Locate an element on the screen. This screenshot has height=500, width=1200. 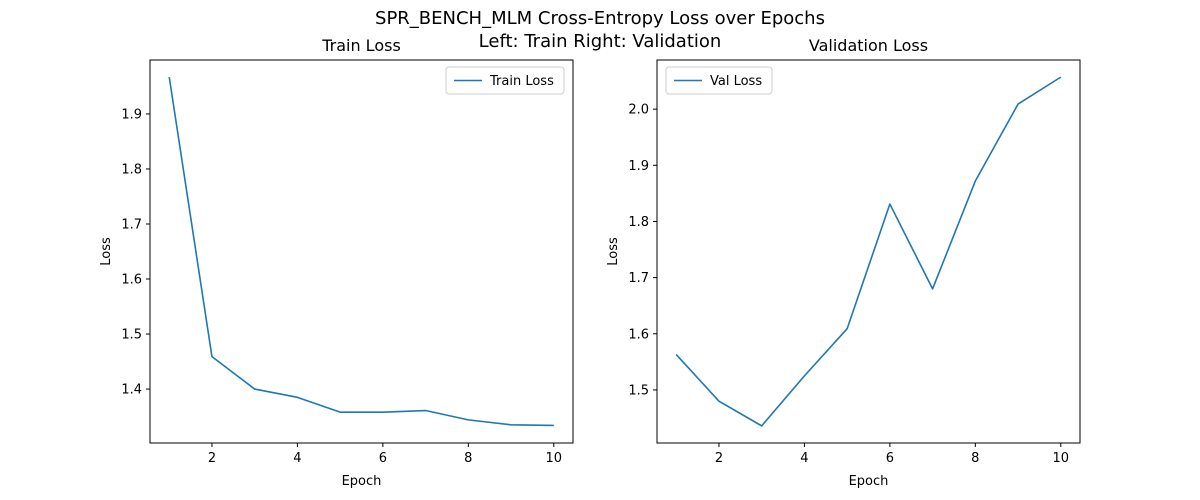
figure-subtitle: Left: Train Right: Validation is located at coordinates (600, 41).